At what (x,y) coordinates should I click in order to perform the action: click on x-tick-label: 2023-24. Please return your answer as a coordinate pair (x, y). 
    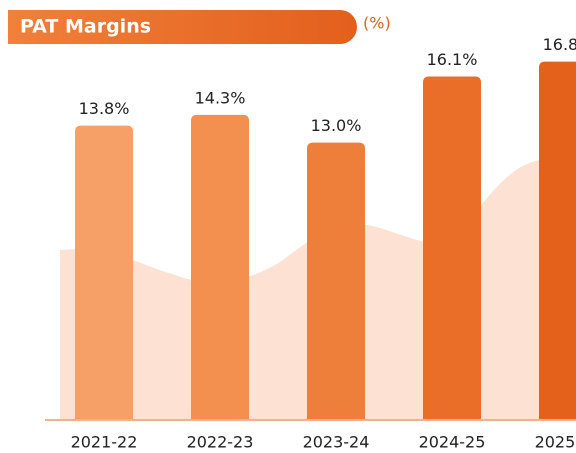
    Looking at the image, I should click on (336, 442).